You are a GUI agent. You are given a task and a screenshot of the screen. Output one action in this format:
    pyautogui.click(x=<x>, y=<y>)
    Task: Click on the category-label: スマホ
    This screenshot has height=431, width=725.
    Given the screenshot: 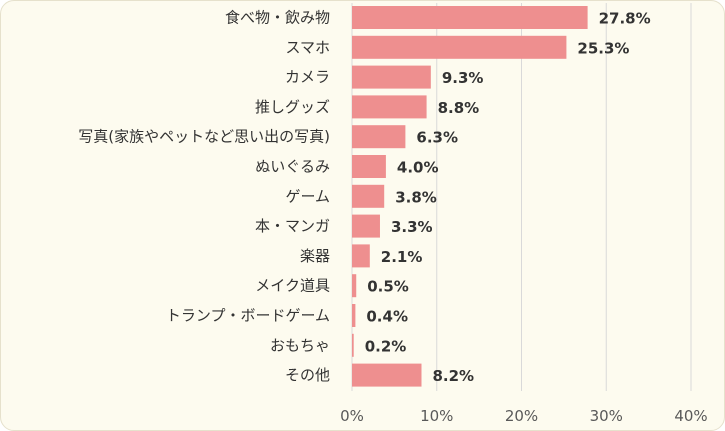 What is the action you would take?
    pyautogui.click(x=307, y=47)
    